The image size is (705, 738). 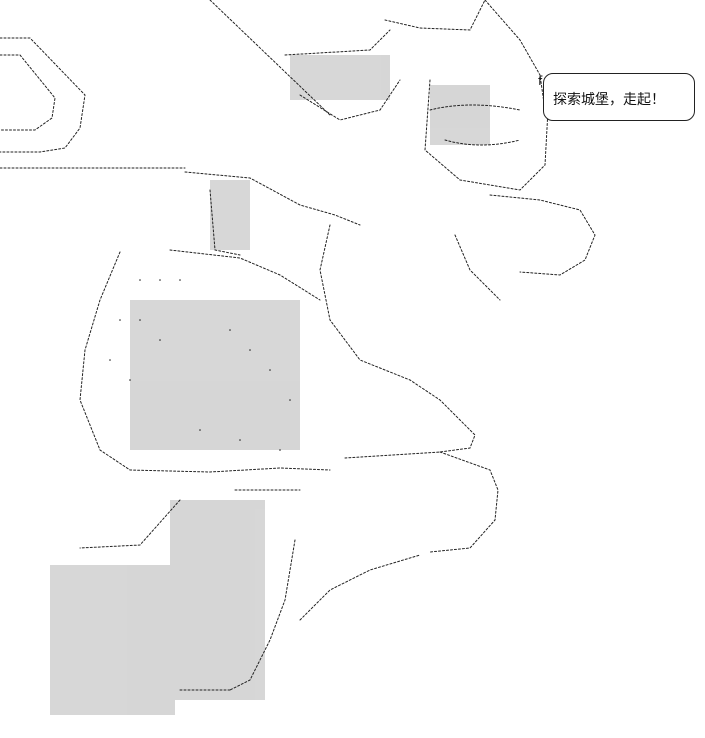 I want to click on boot-right-shading, so click(x=217, y=600).